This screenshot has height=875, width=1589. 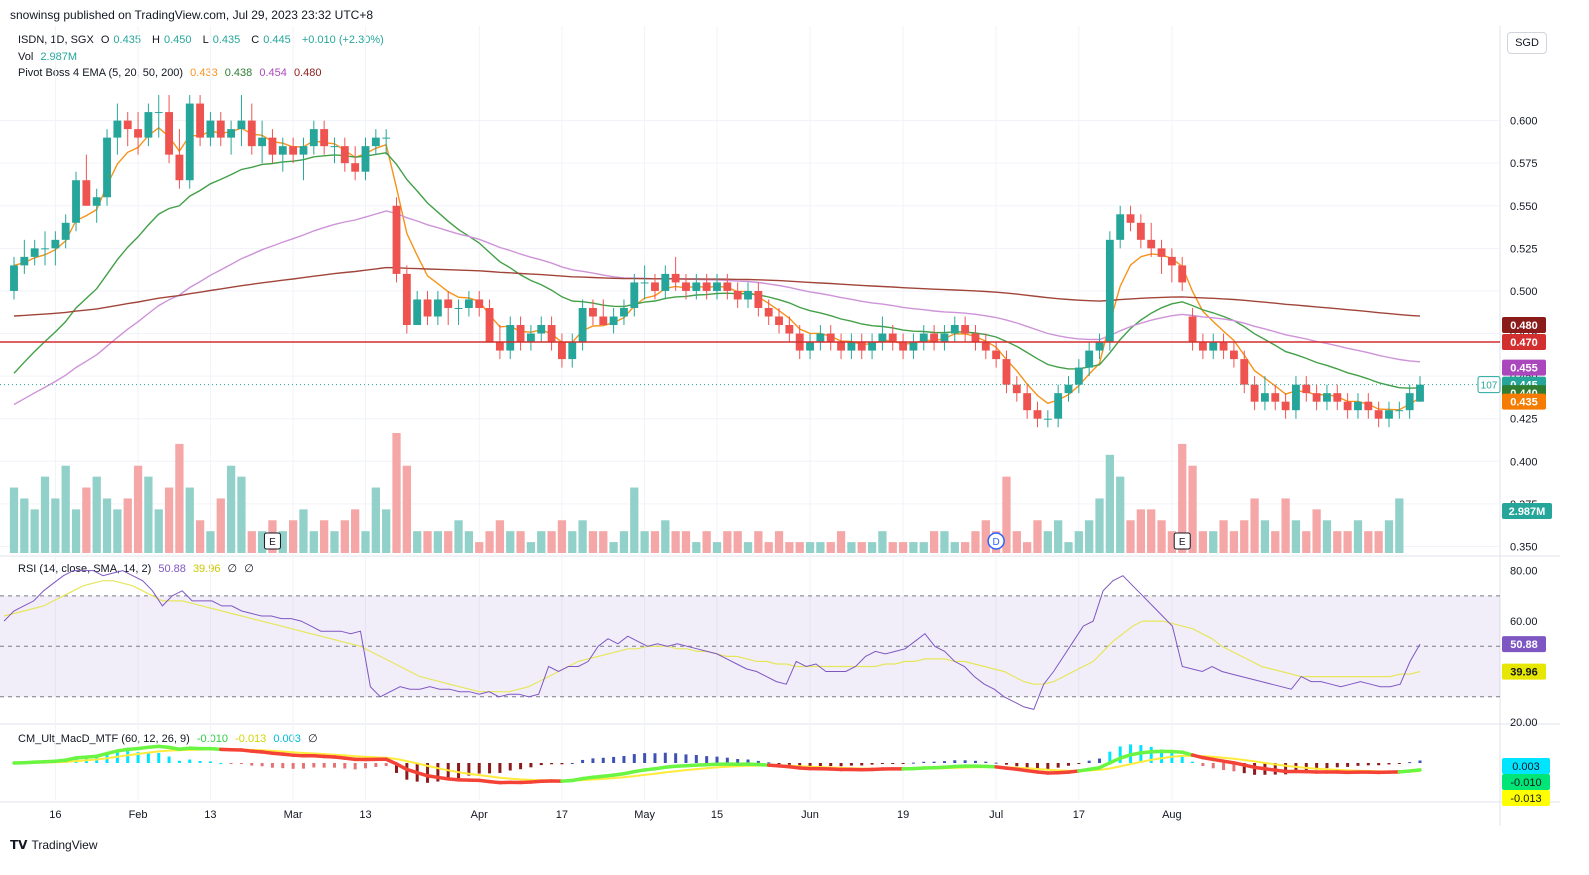 I want to click on currency-button: SGD, so click(x=1527, y=43).